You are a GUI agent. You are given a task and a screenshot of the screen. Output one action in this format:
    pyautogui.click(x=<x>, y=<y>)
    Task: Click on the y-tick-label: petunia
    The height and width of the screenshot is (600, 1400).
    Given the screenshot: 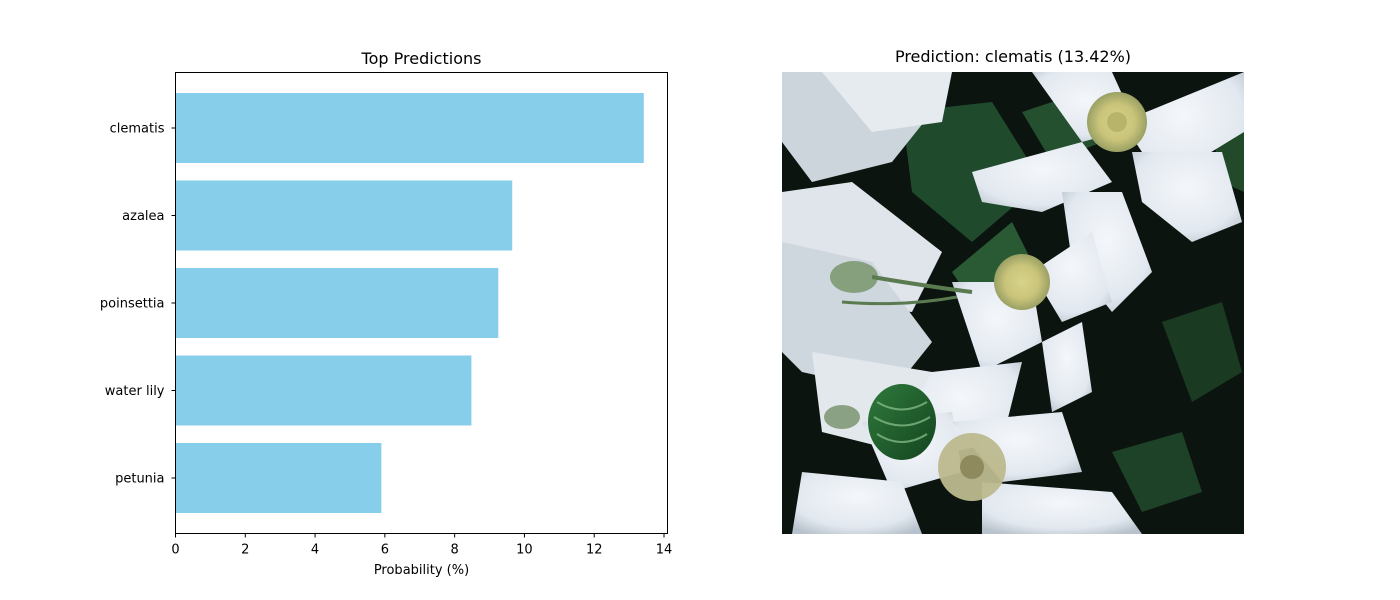 What is the action you would take?
    pyautogui.click(x=139, y=479)
    